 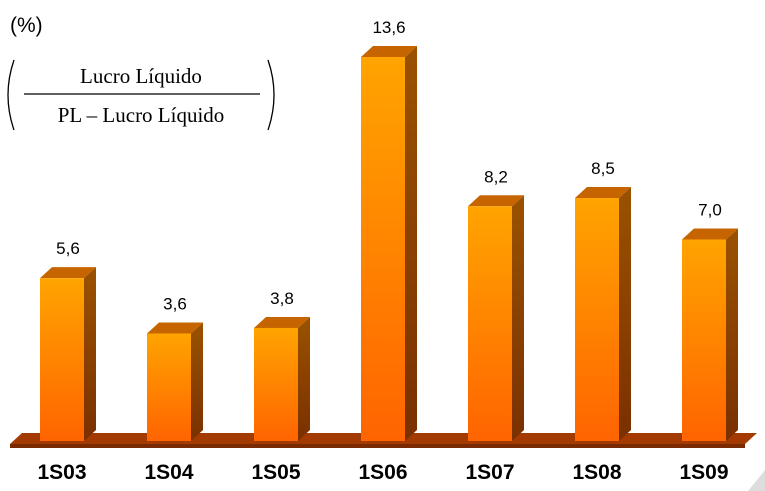 I want to click on paren-left, so click(x=11, y=95).